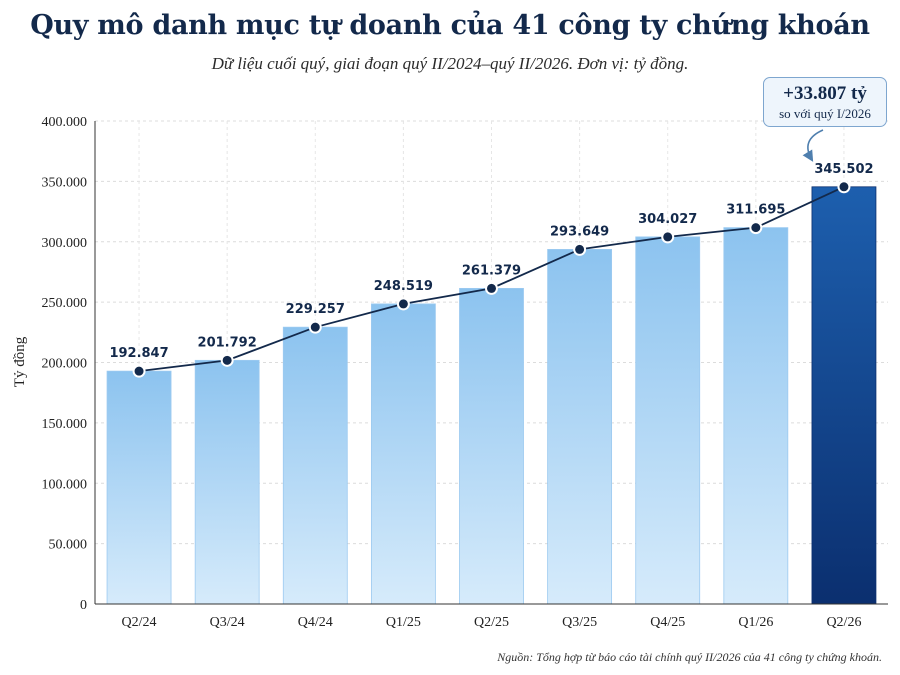 The width and height of the screenshot is (900, 675). Describe the element at coordinates (68, 545) in the screenshot. I see `y-tick-label: 50.000` at that location.